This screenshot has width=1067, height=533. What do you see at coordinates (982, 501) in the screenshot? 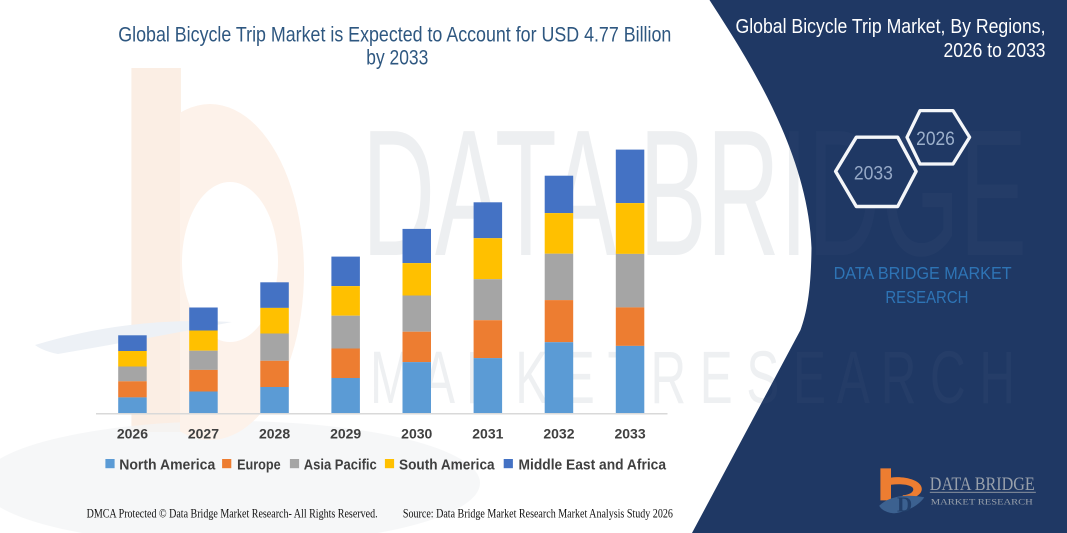
I see `svg-text: MARKET RESEARCH` at bounding box center [982, 501].